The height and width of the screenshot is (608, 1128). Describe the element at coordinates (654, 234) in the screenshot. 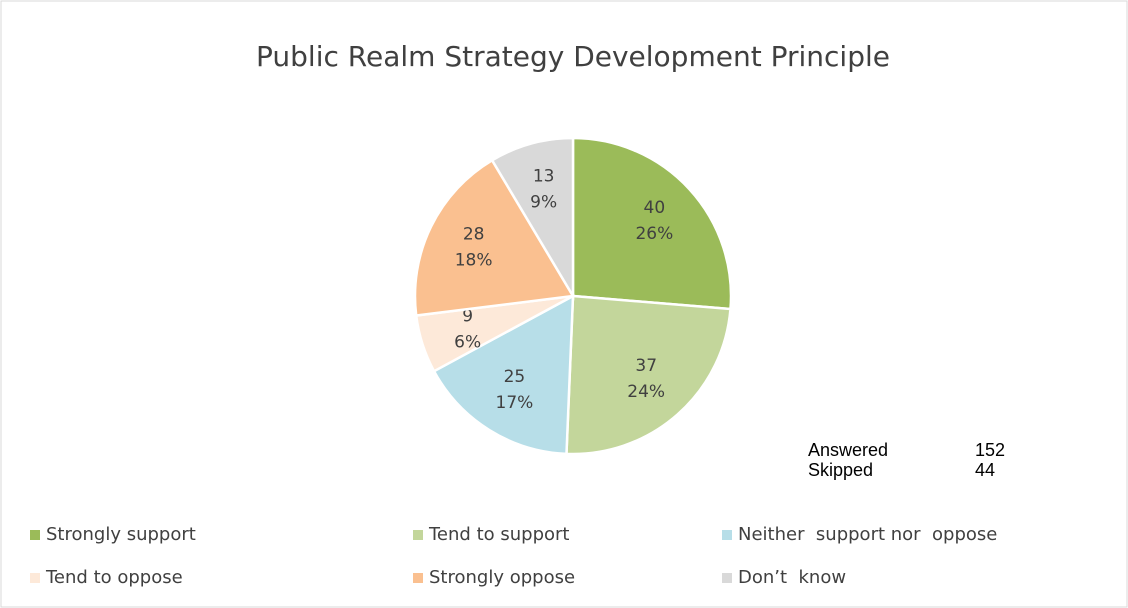

I see `percent-label: 26%` at that location.